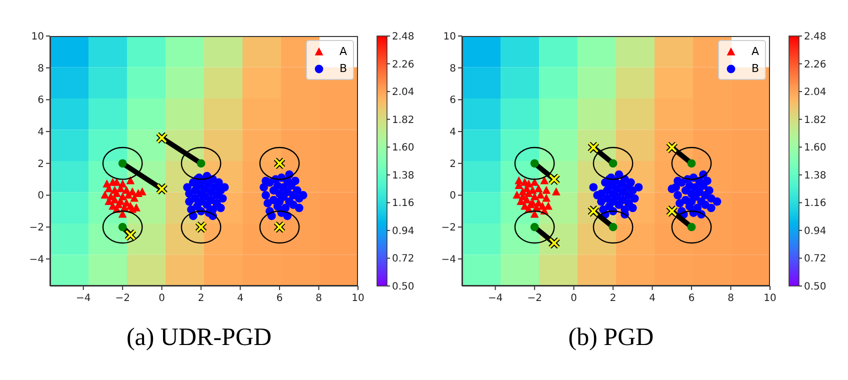  I want to click on text: (b) PGD, so click(611, 338).